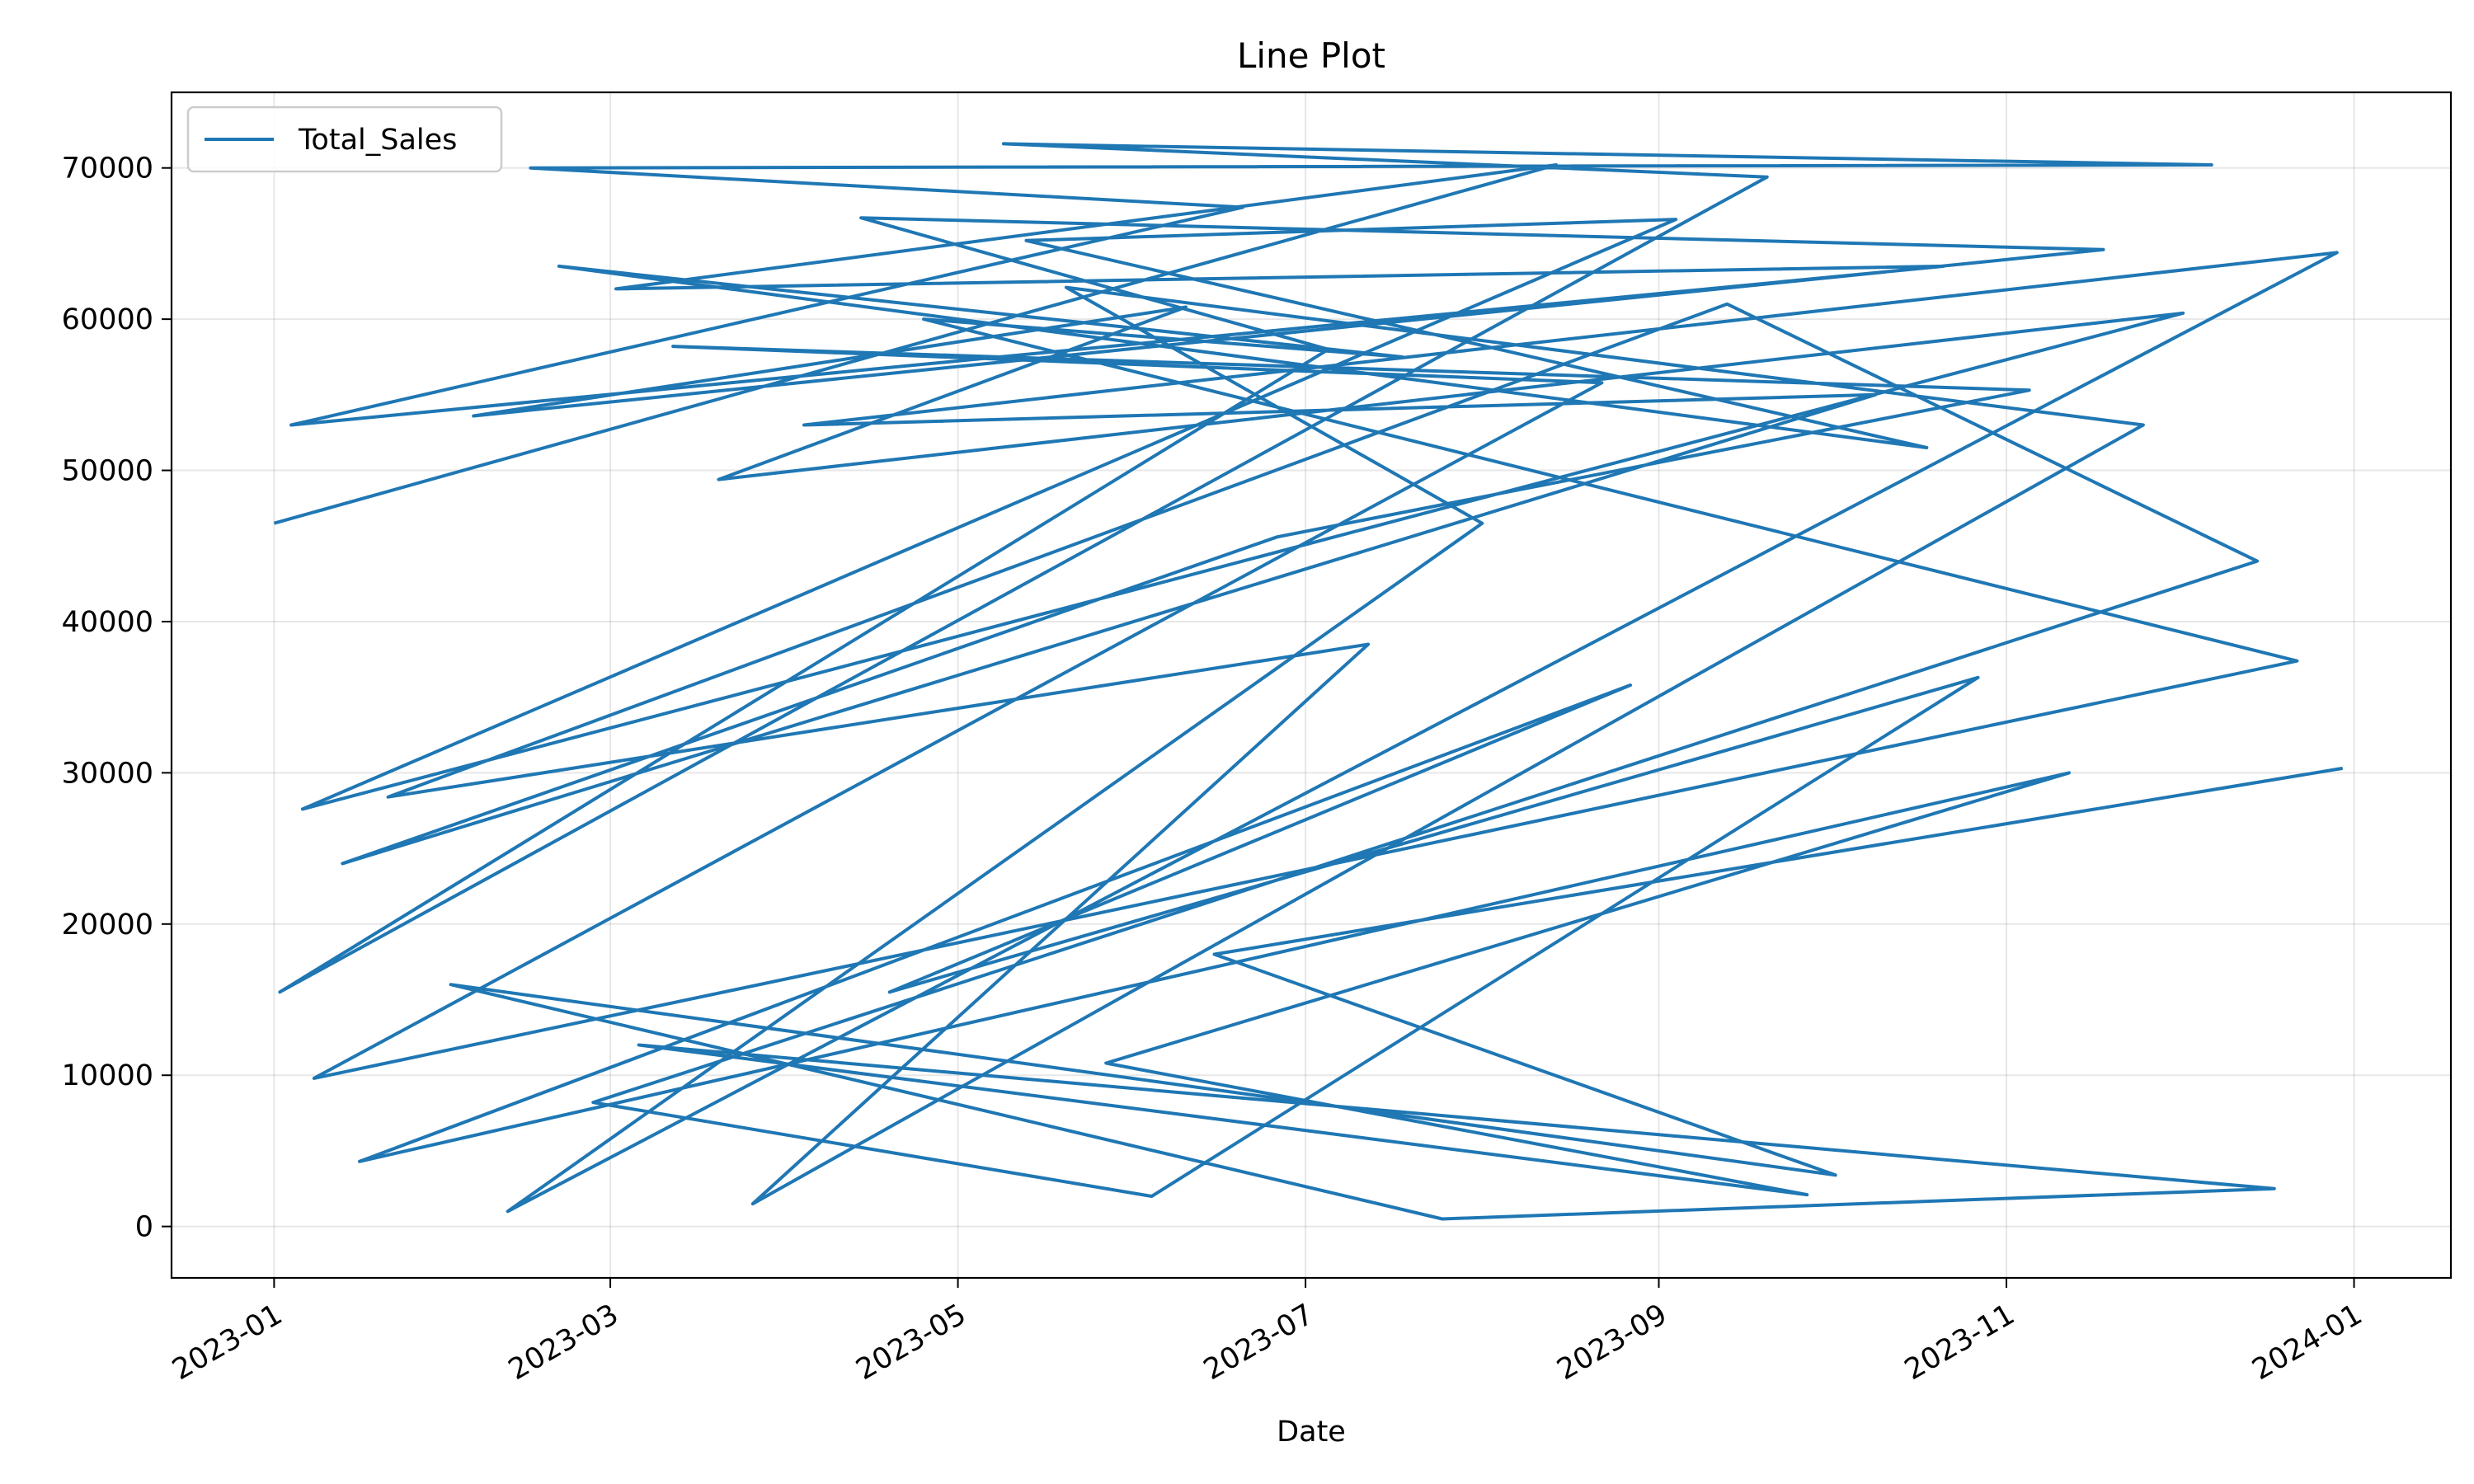  I want to click on y-tick-label: 10000, so click(107, 1075).